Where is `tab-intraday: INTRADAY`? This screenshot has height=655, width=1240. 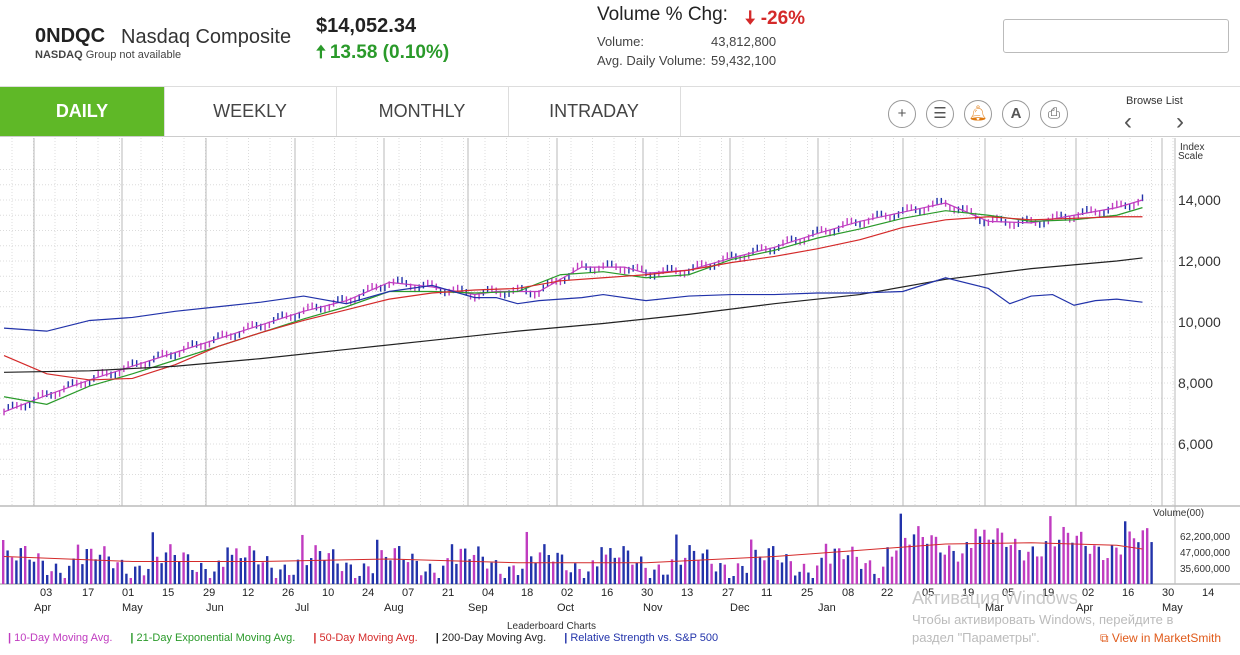 tab-intraday: INTRADAY is located at coordinates (594, 111).